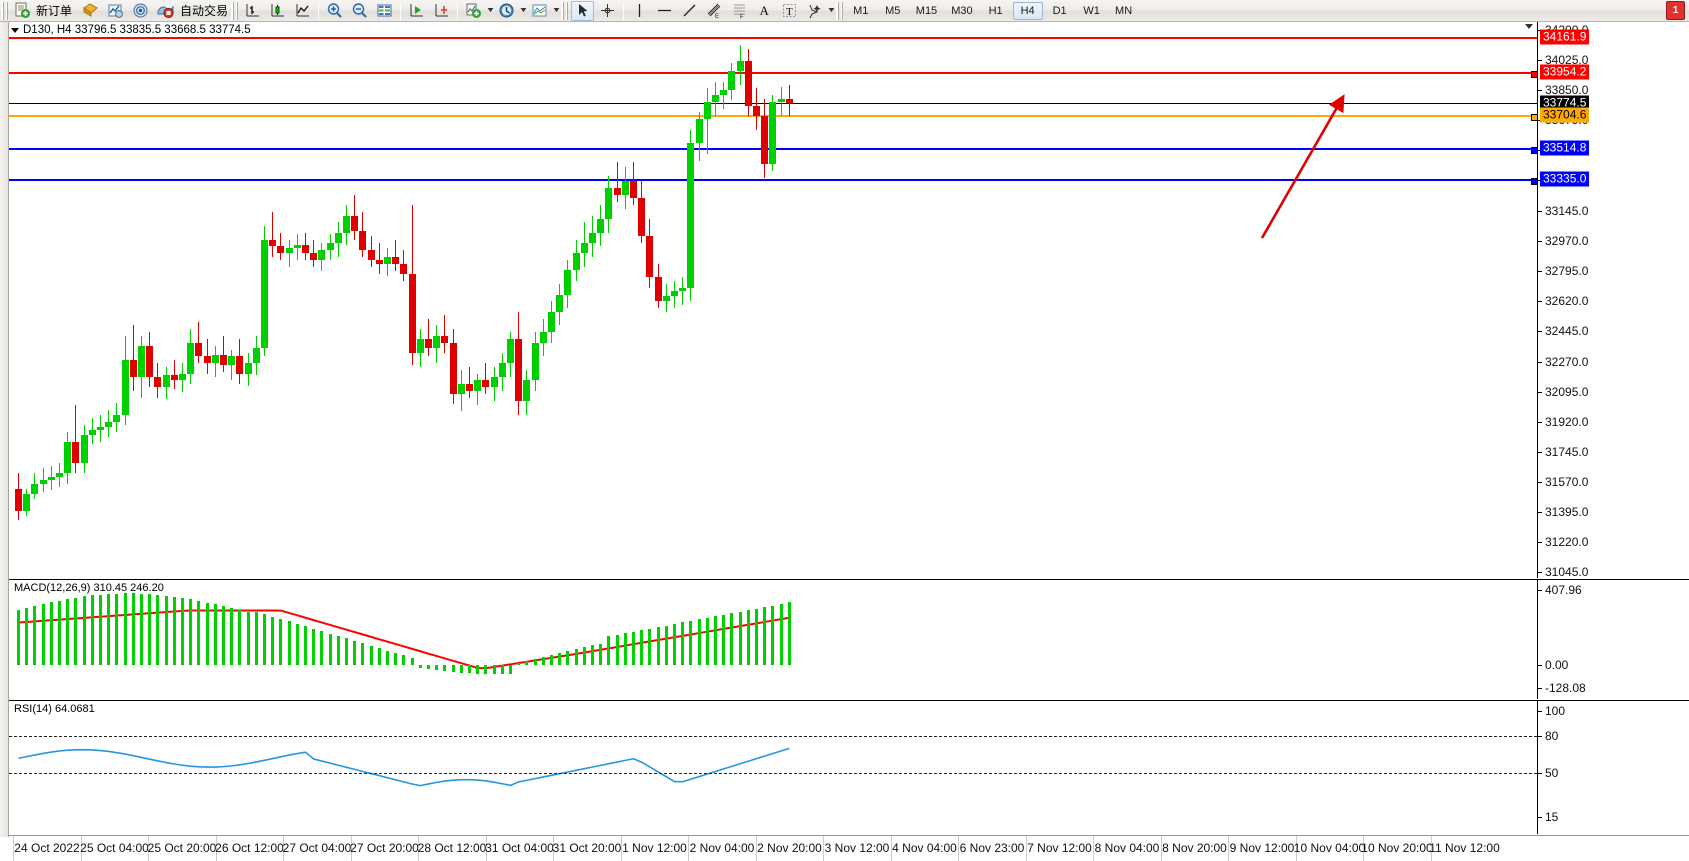  Describe the element at coordinates (764, 11) in the screenshot. I see `text-label-button: A` at that location.